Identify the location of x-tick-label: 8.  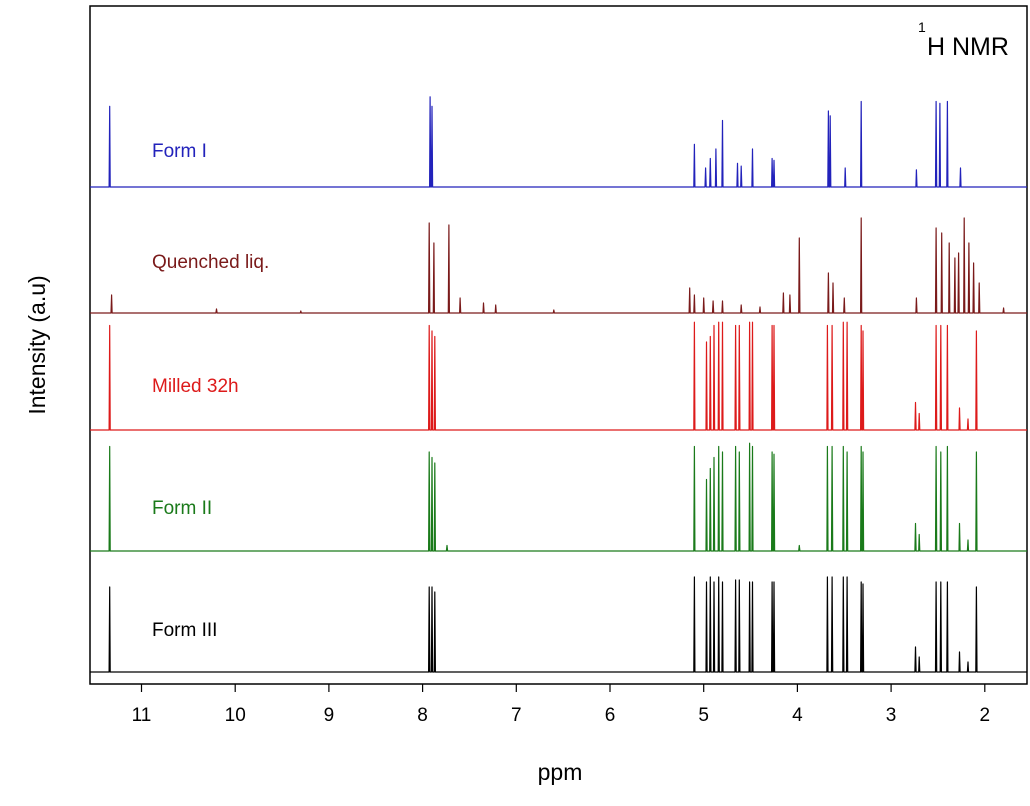
(422, 715).